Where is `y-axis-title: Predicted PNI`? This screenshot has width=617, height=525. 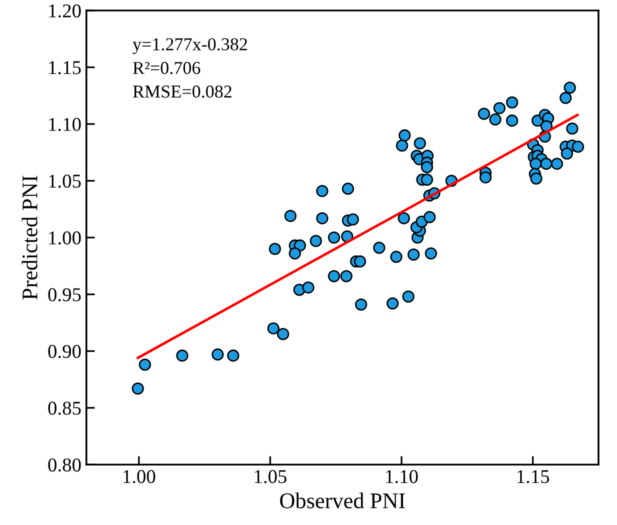 y-axis-title: Predicted PNI is located at coordinates (30, 238).